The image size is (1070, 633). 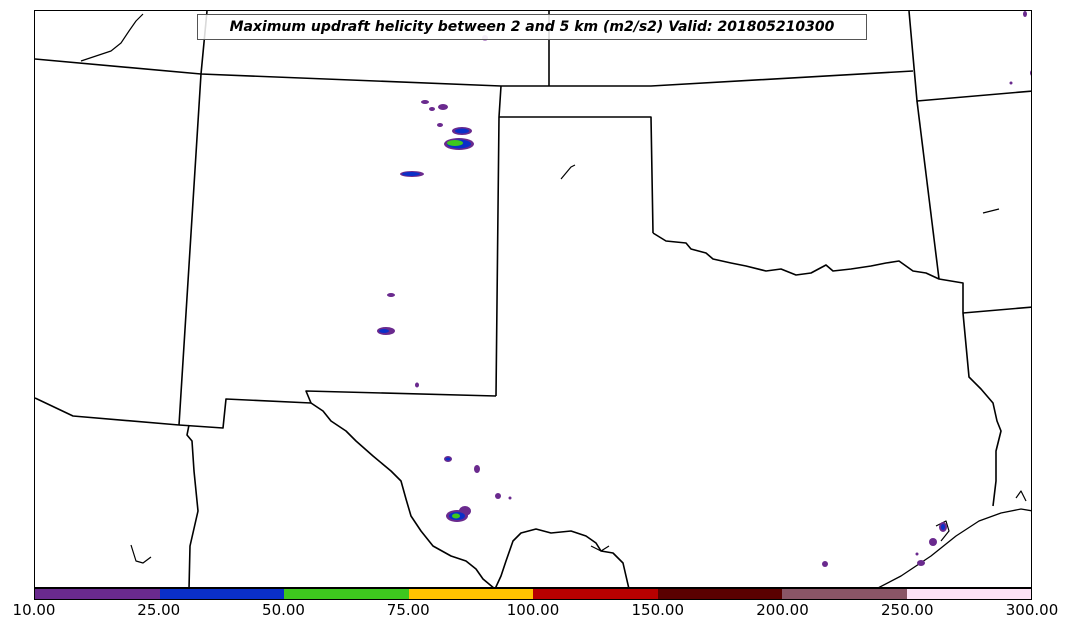 What do you see at coordinates (782, 610) in the screenshot?
I see `colorbar-tick-label: 200.00` at bounding box center [782, 610].